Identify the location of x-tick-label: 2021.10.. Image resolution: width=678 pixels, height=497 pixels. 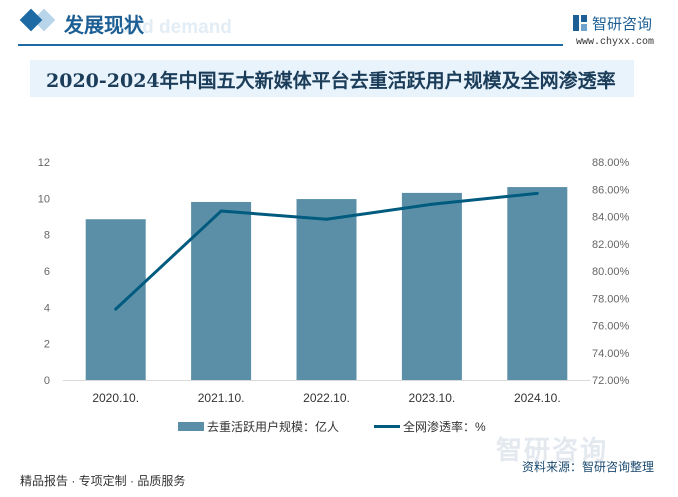
(221, 398).